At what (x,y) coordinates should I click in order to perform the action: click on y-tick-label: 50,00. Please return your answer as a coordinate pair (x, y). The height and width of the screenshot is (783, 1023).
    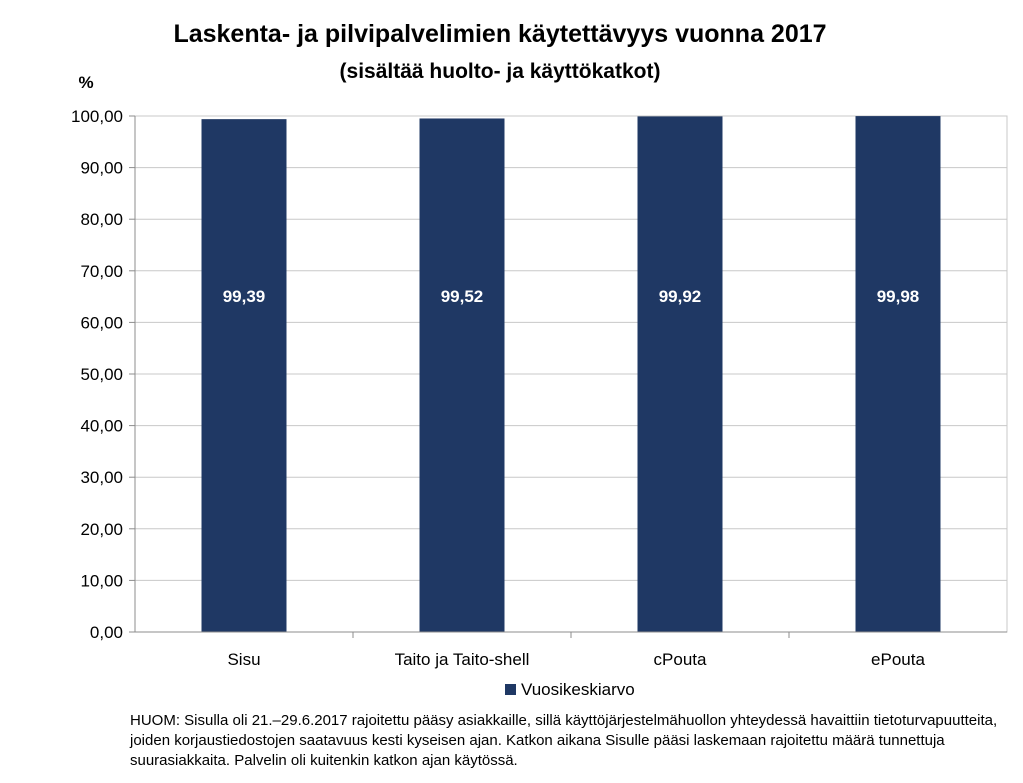
    Looking at the image, I should click on (101, 374).